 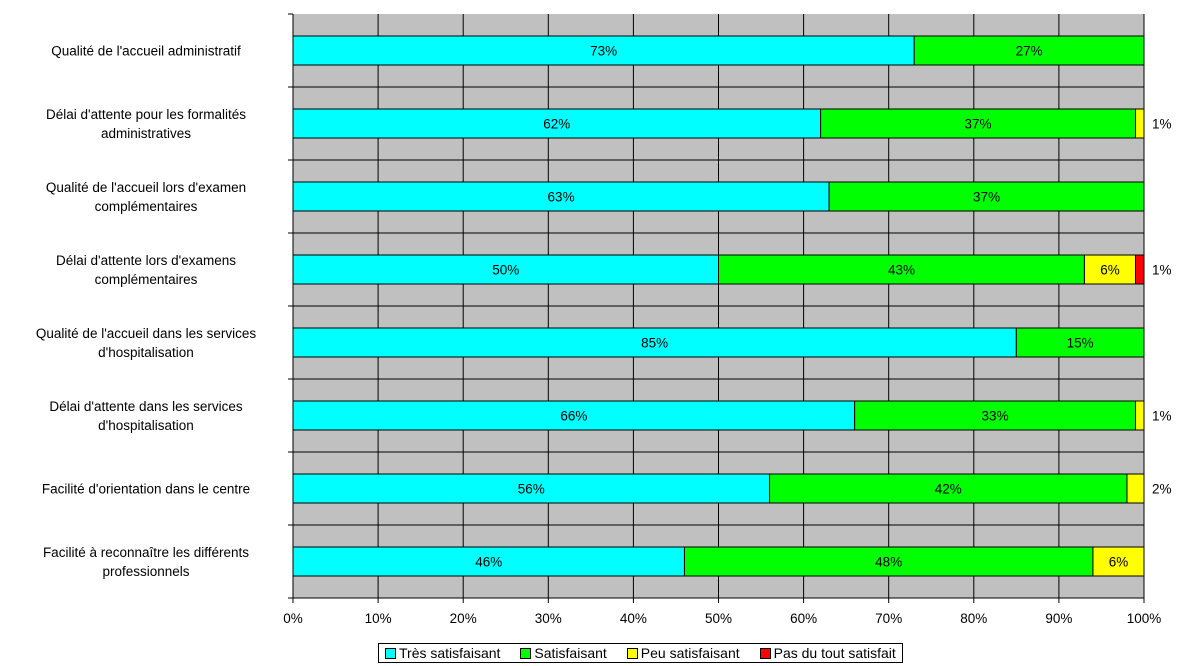 I want to click on legend-item: Très satisfaisant, so click(x=442, y=653).